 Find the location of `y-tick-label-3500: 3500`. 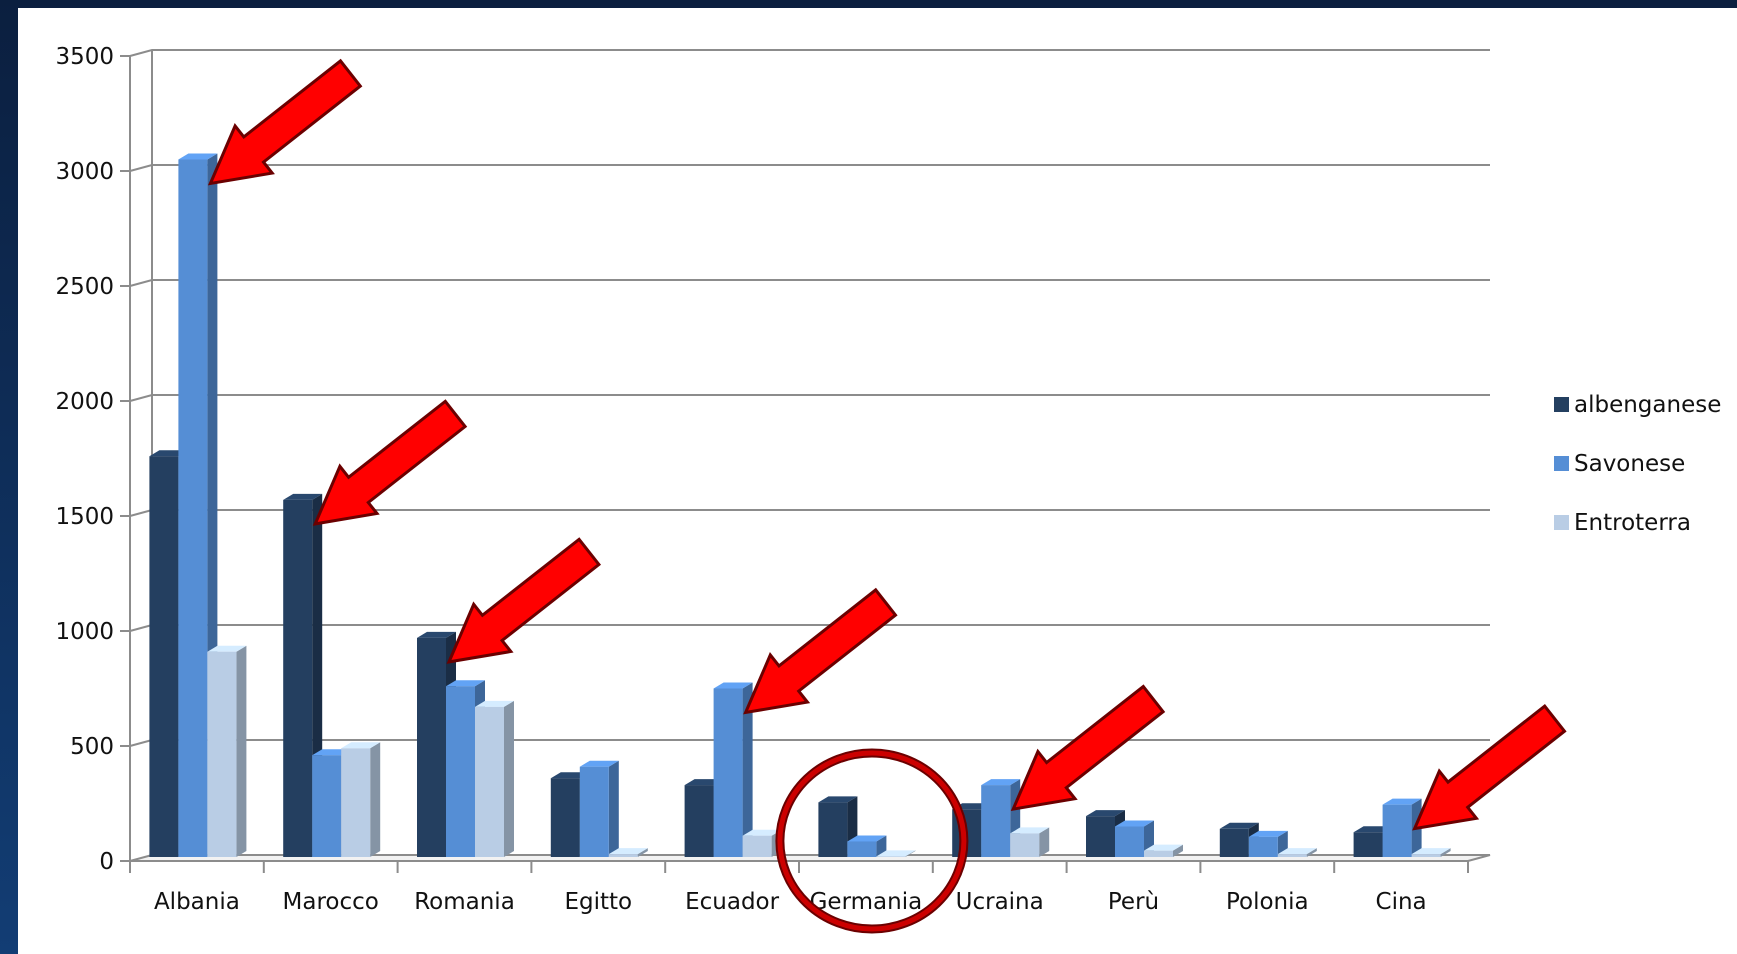

y-tick-label-3500: 3500 is located at coordinates (84, 57).